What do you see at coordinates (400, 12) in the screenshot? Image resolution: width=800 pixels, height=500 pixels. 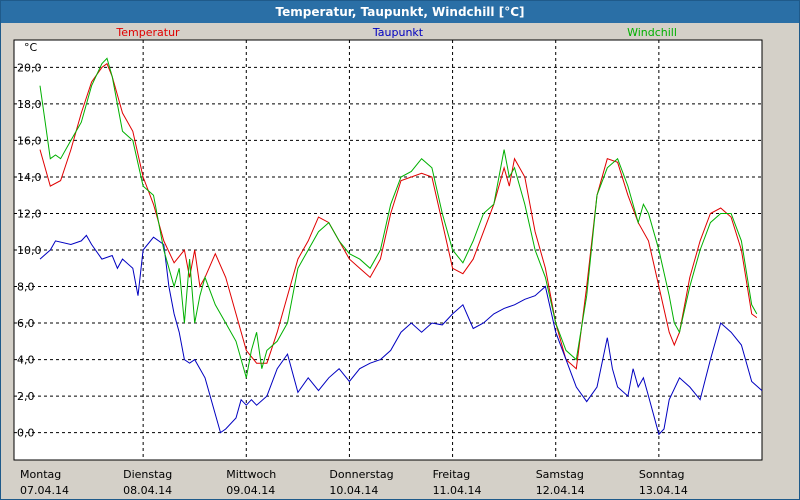 I see `window-title: Temperatur, Taupunkt, Windchill [°C]` at bounding box center [400, 12].